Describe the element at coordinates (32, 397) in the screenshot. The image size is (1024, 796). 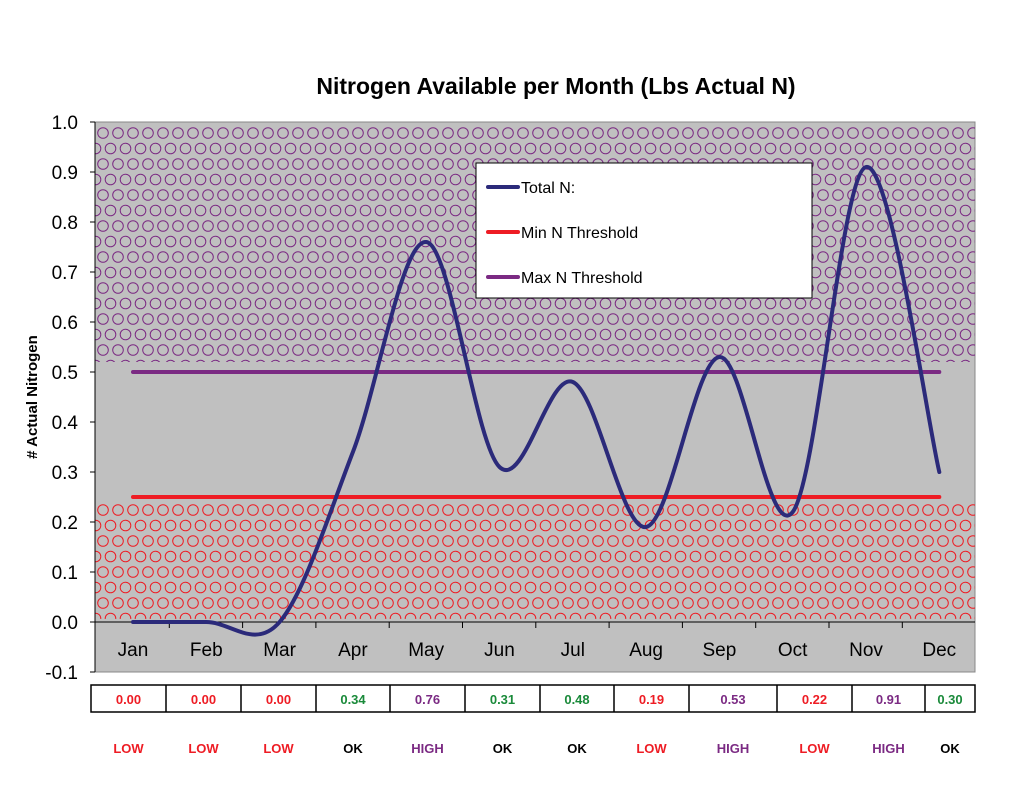
I see `y-axis-label: # Actual Nitrogen` at that location.